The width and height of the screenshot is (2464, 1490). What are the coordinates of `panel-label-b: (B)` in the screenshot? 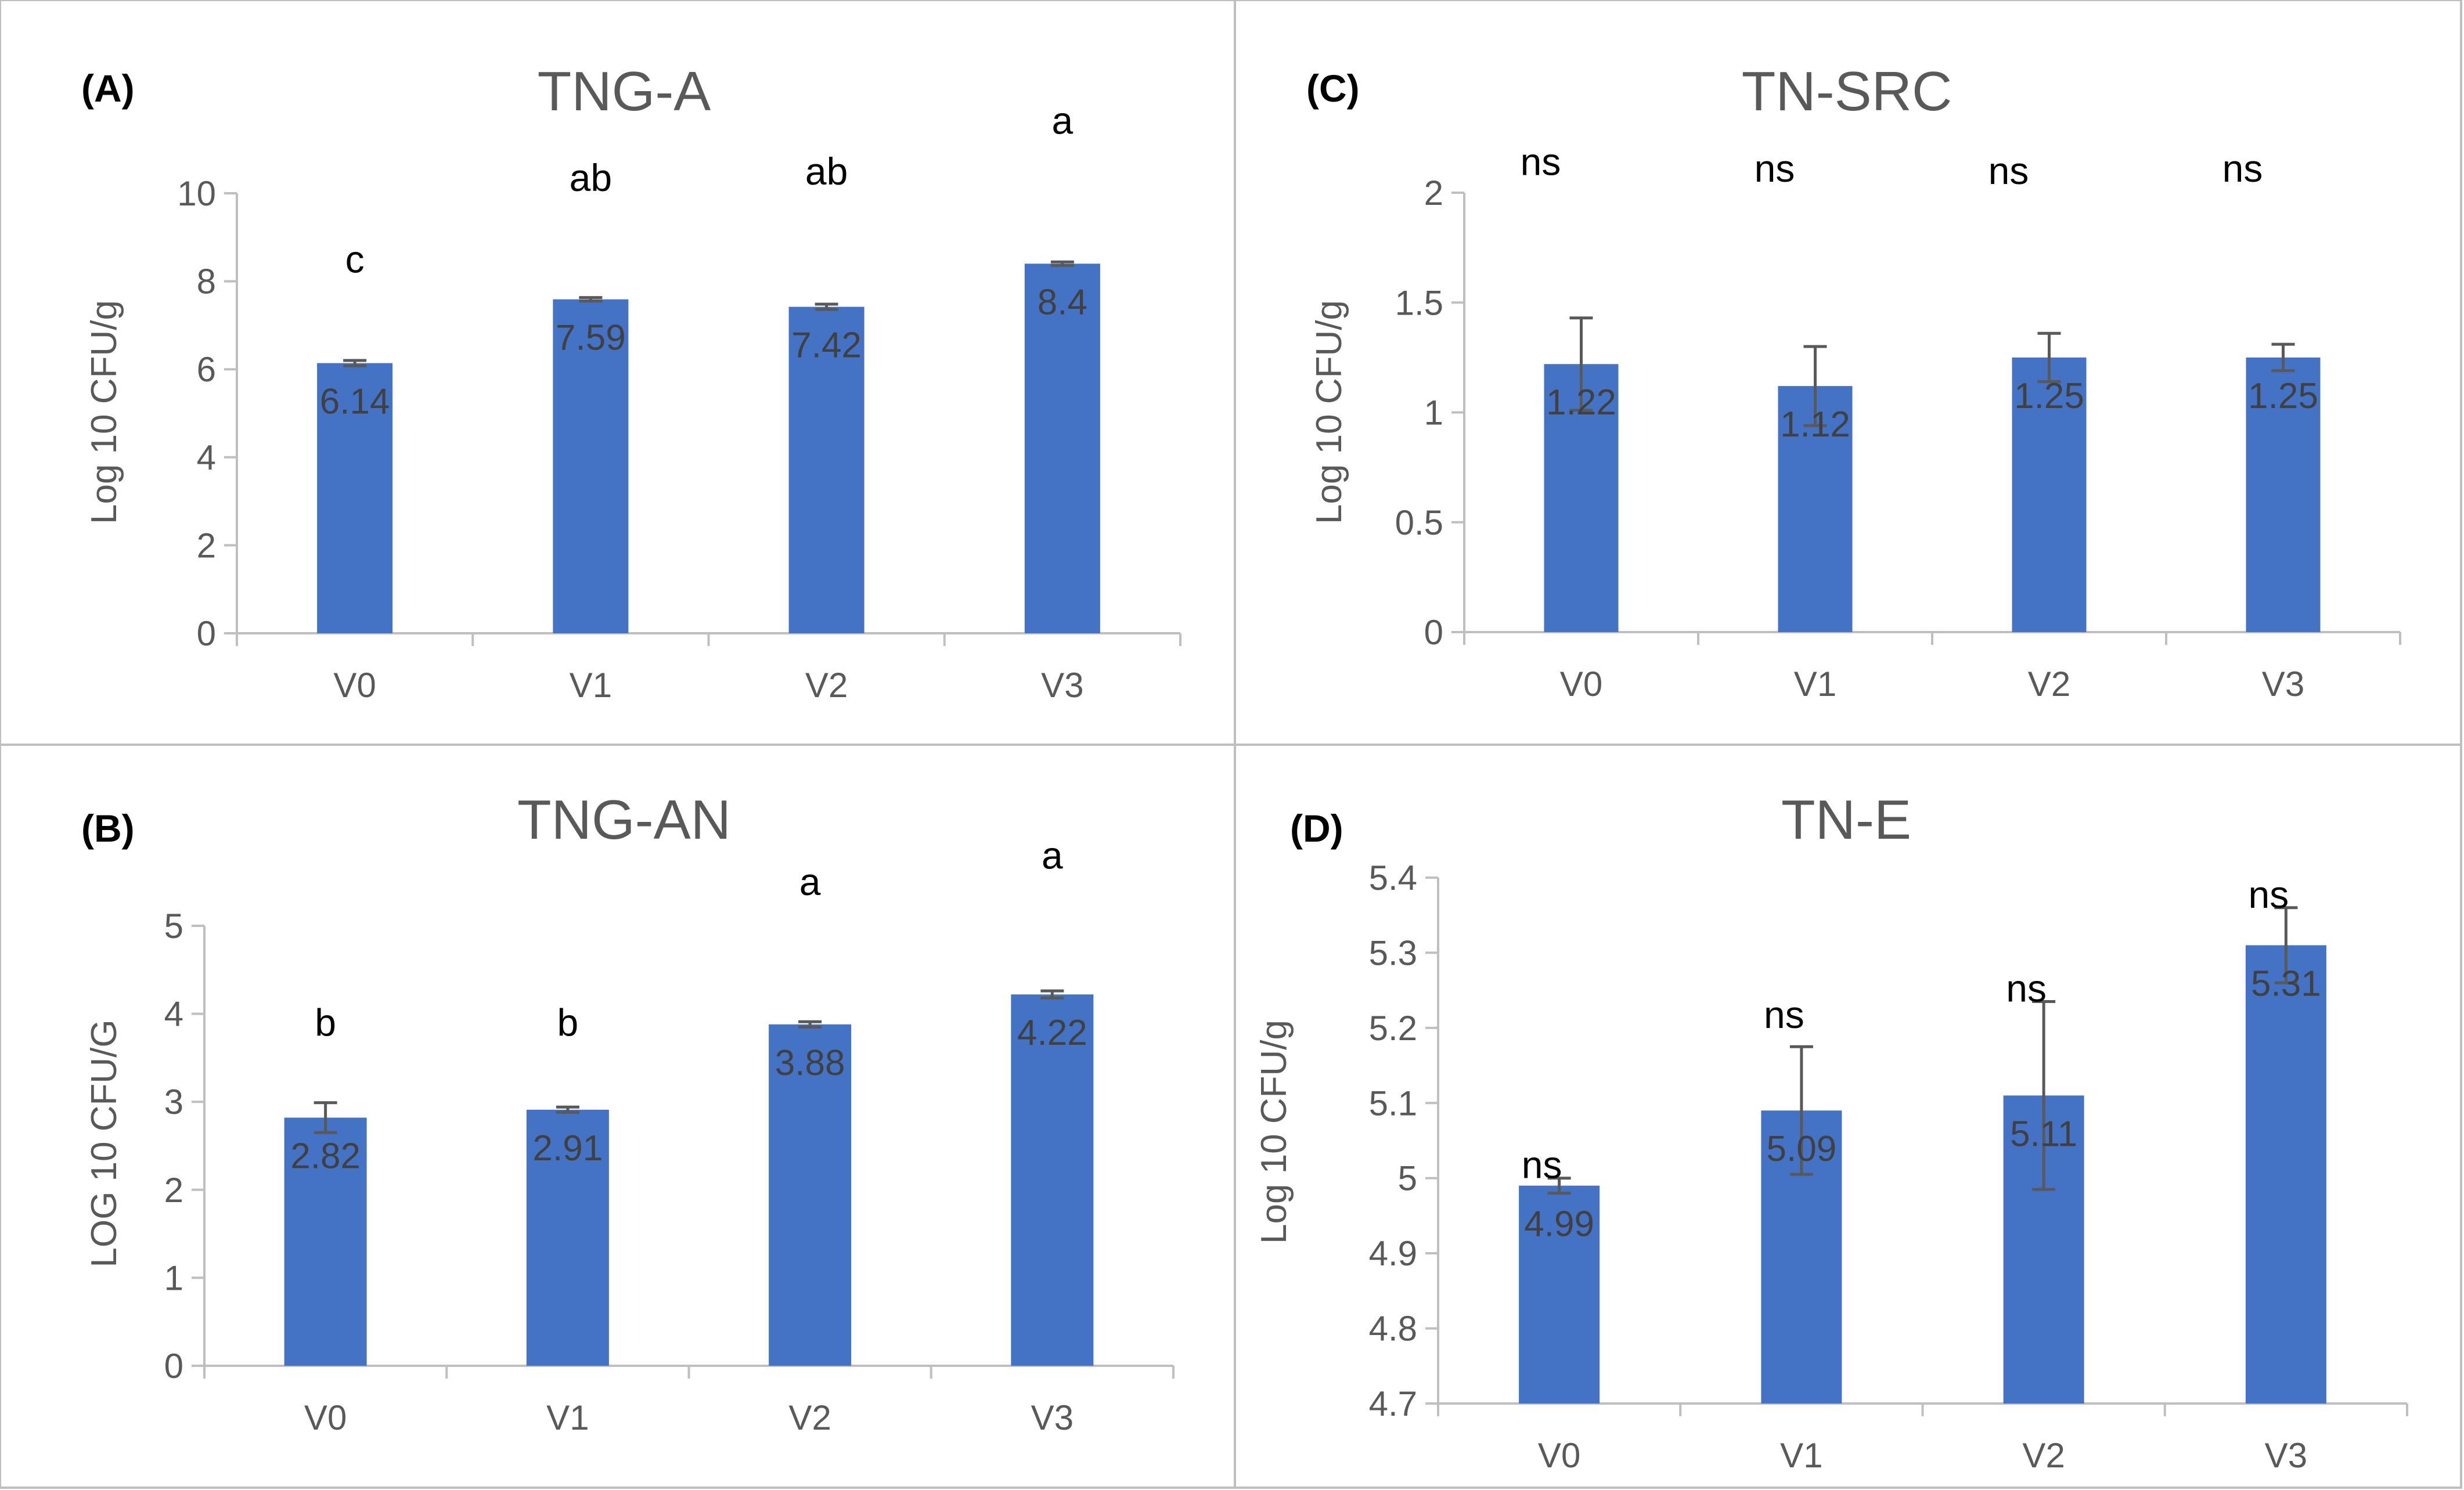 It's located at (108, 828).